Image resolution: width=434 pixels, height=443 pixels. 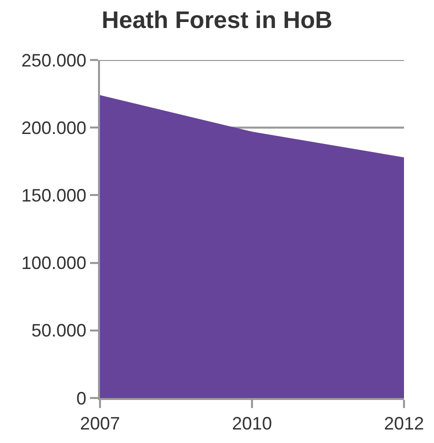 I want to click on chart-title: Heath Forest in HoB, so click(x=217, y=20).